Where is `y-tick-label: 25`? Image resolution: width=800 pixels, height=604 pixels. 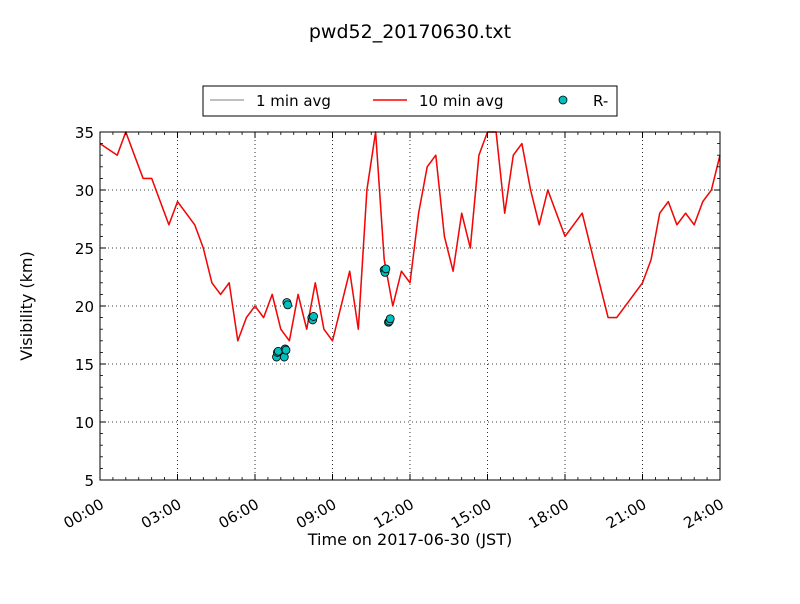 y-tick-label: 25 is located at coordinates (84, 249).